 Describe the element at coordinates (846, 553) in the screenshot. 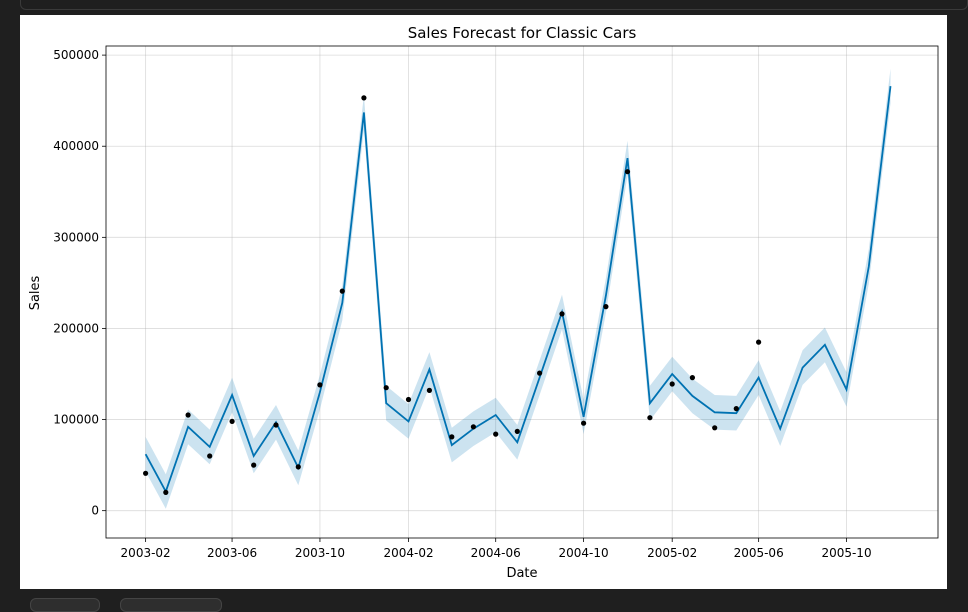

I see `x-tick-label: 2005-10` at that location.